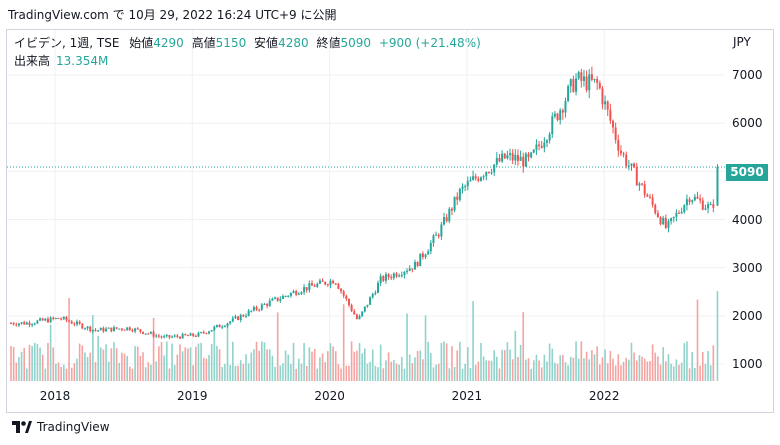  What do you see at coordinates (61, 427) in the screenshot?
I see `tradingview-brand: TradingView` at bounding box center [61, 427].